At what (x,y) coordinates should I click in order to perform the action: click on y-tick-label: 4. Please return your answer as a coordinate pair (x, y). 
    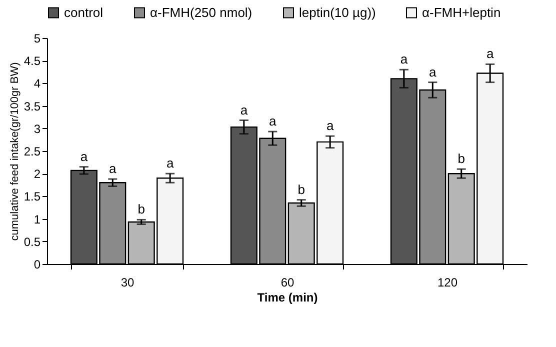
    Looking at the image, I should click on (37, 83).